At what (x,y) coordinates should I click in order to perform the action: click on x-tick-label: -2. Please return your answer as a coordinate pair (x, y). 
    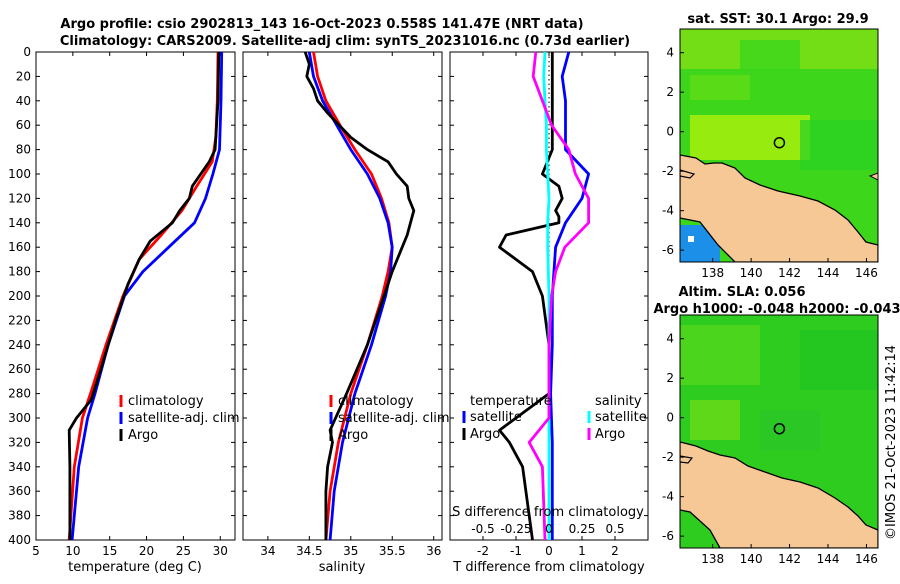
    Looking at the image, I should click on (483, 551).